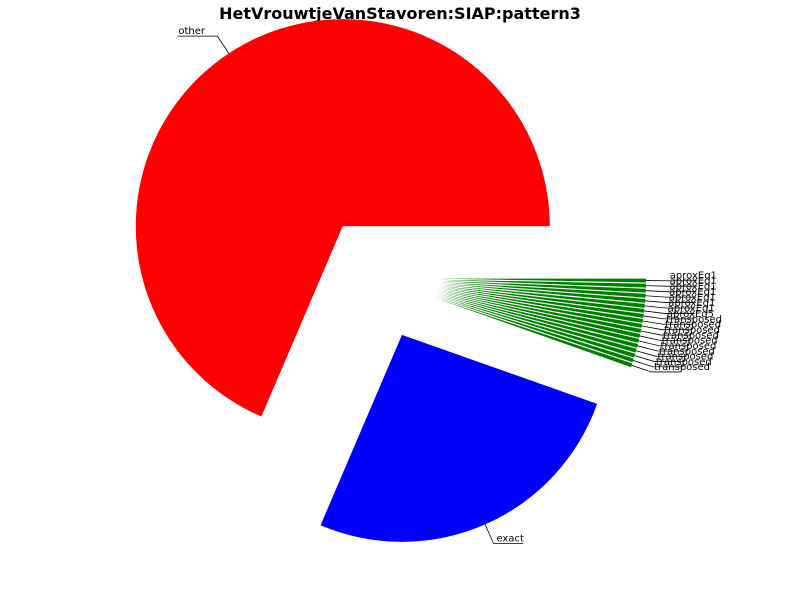  What do you see at coordinates (192, 31) in the screenshot?
I see `pie-label-other: other` at bounding box center [192, 31].